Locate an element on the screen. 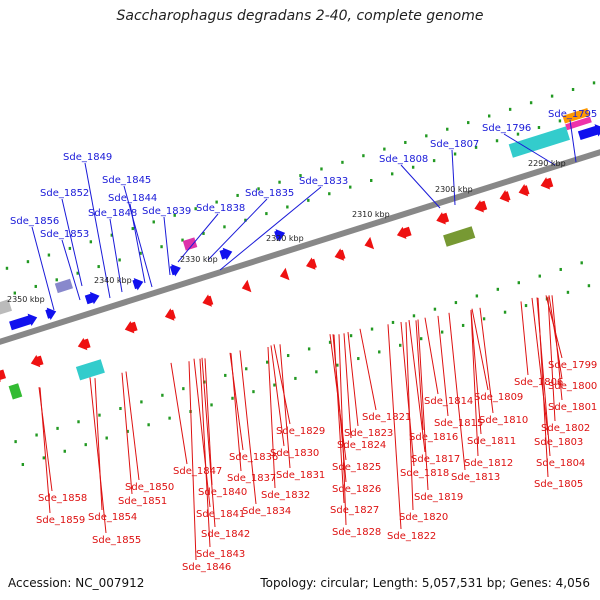 The height and width of the screenshot is (600, 600). gene-label: Sde_1852 is located at coordinates (64, 193).